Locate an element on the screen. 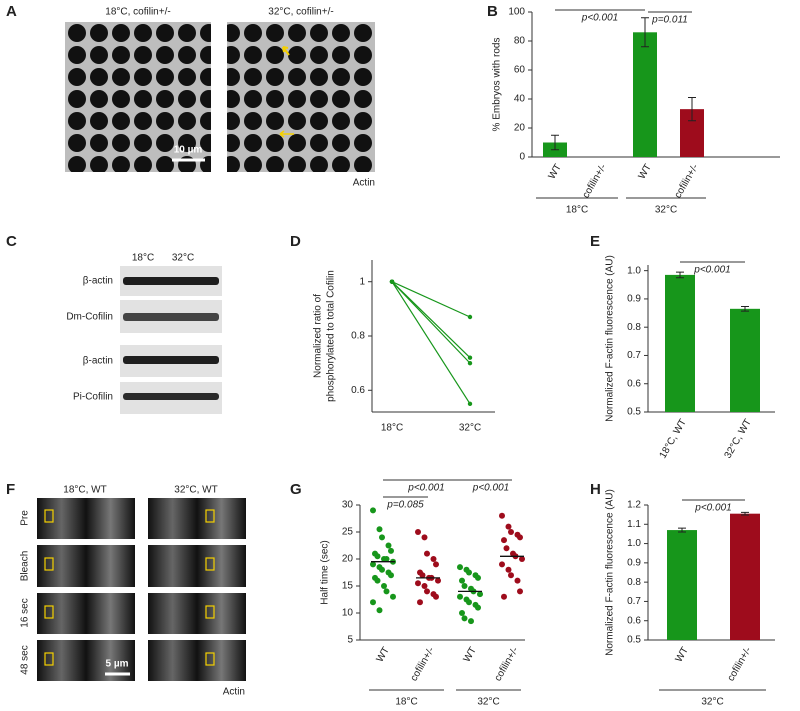  panel-letter: B is located at coordinates (492, 11).